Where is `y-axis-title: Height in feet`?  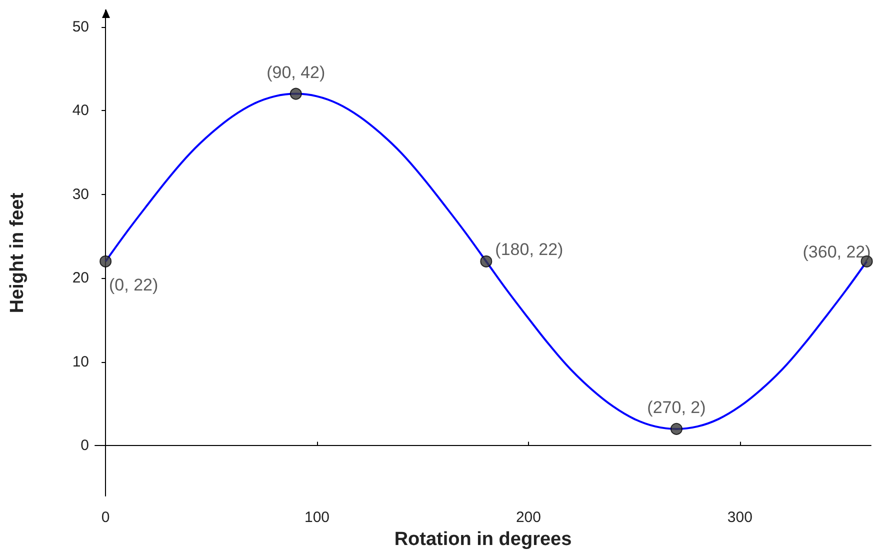 y-axis-title: Height in feet is located at coordinates (17, 253).